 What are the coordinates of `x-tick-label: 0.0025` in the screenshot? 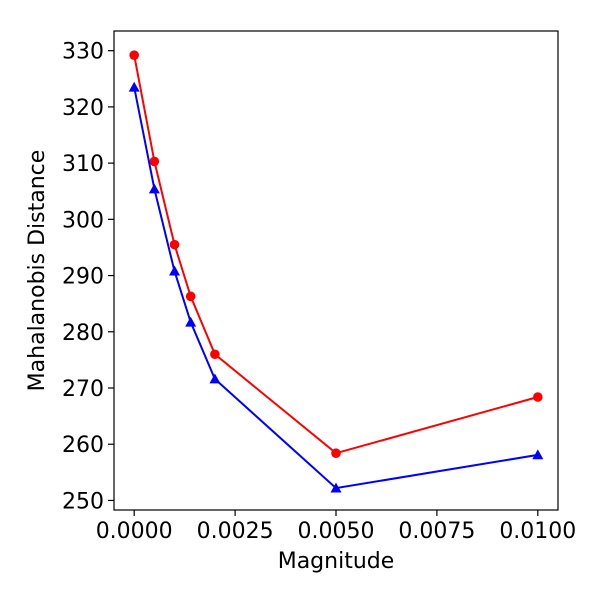 It's located at (235, 531).